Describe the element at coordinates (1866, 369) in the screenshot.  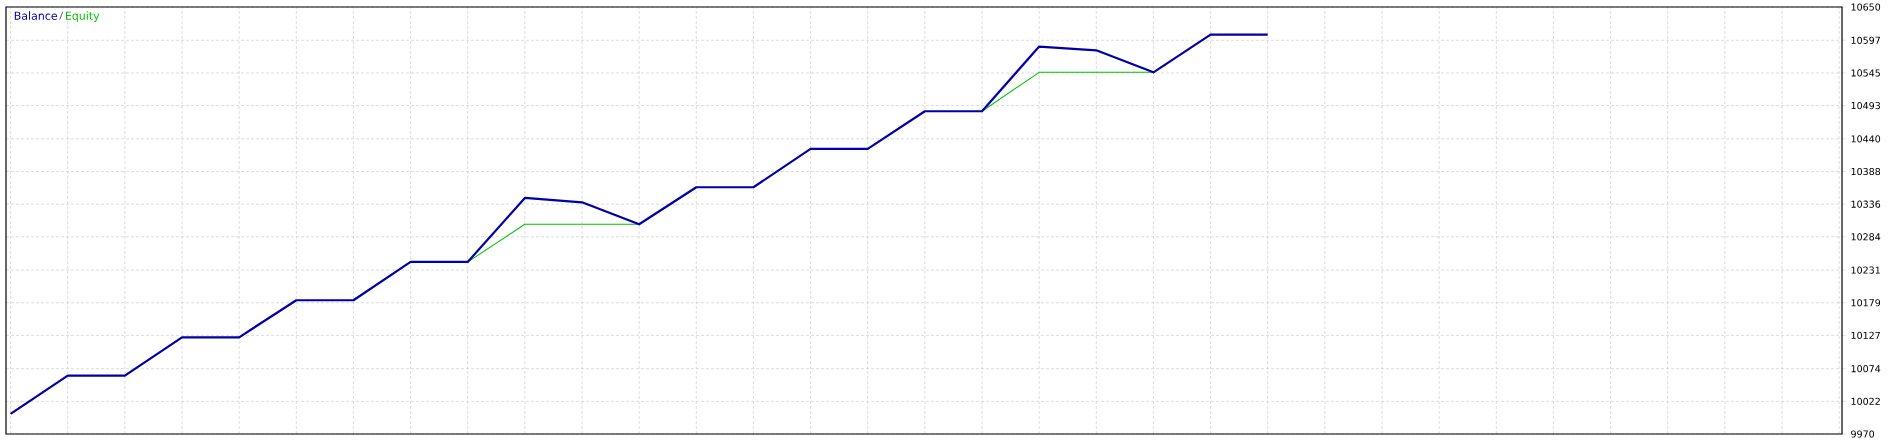
I see `y-tick-label: 10074` at that location.